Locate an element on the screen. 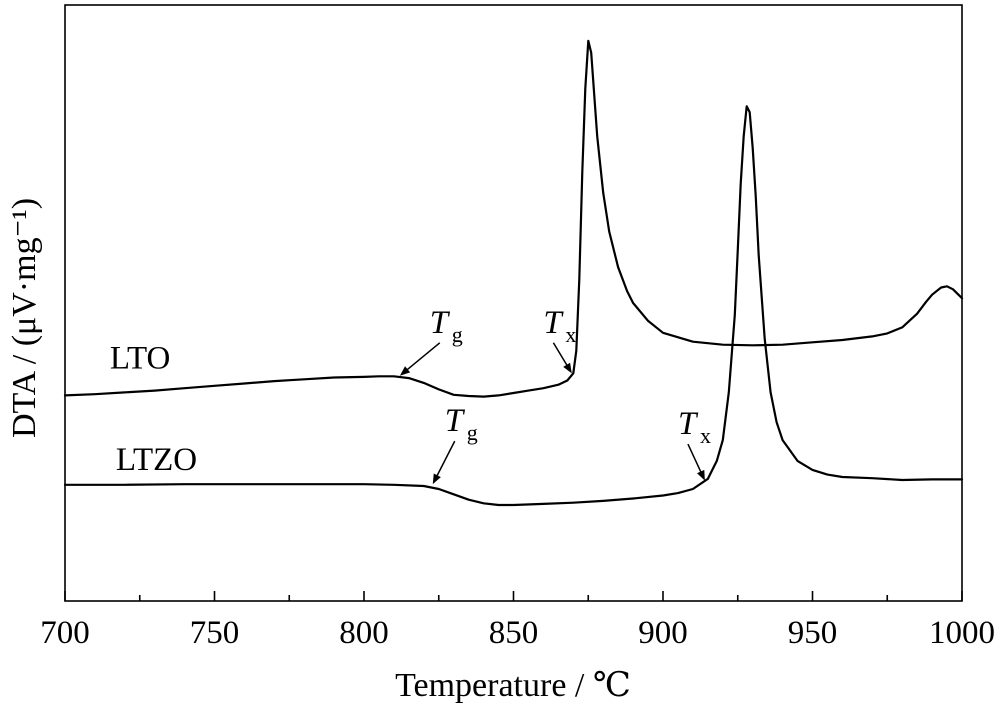  annotation-lto-tx: T is located at coordinates (553, 323).